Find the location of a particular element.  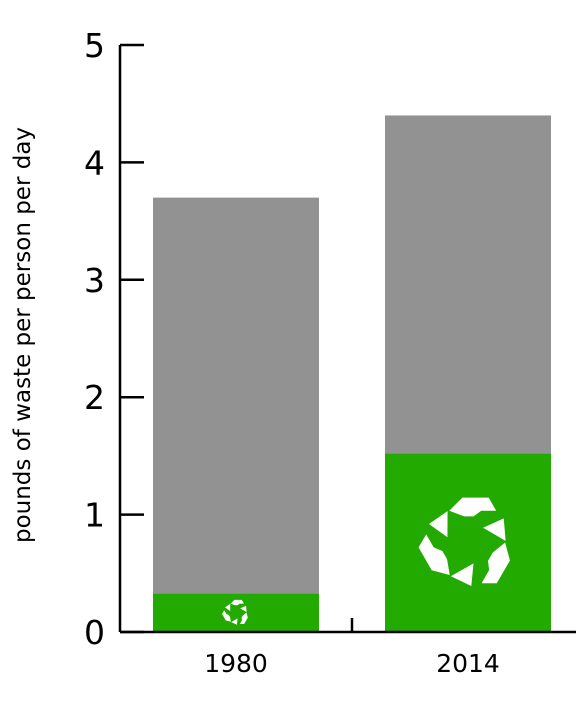

x-category-label: 1980 is located at coordinates (236, 663).